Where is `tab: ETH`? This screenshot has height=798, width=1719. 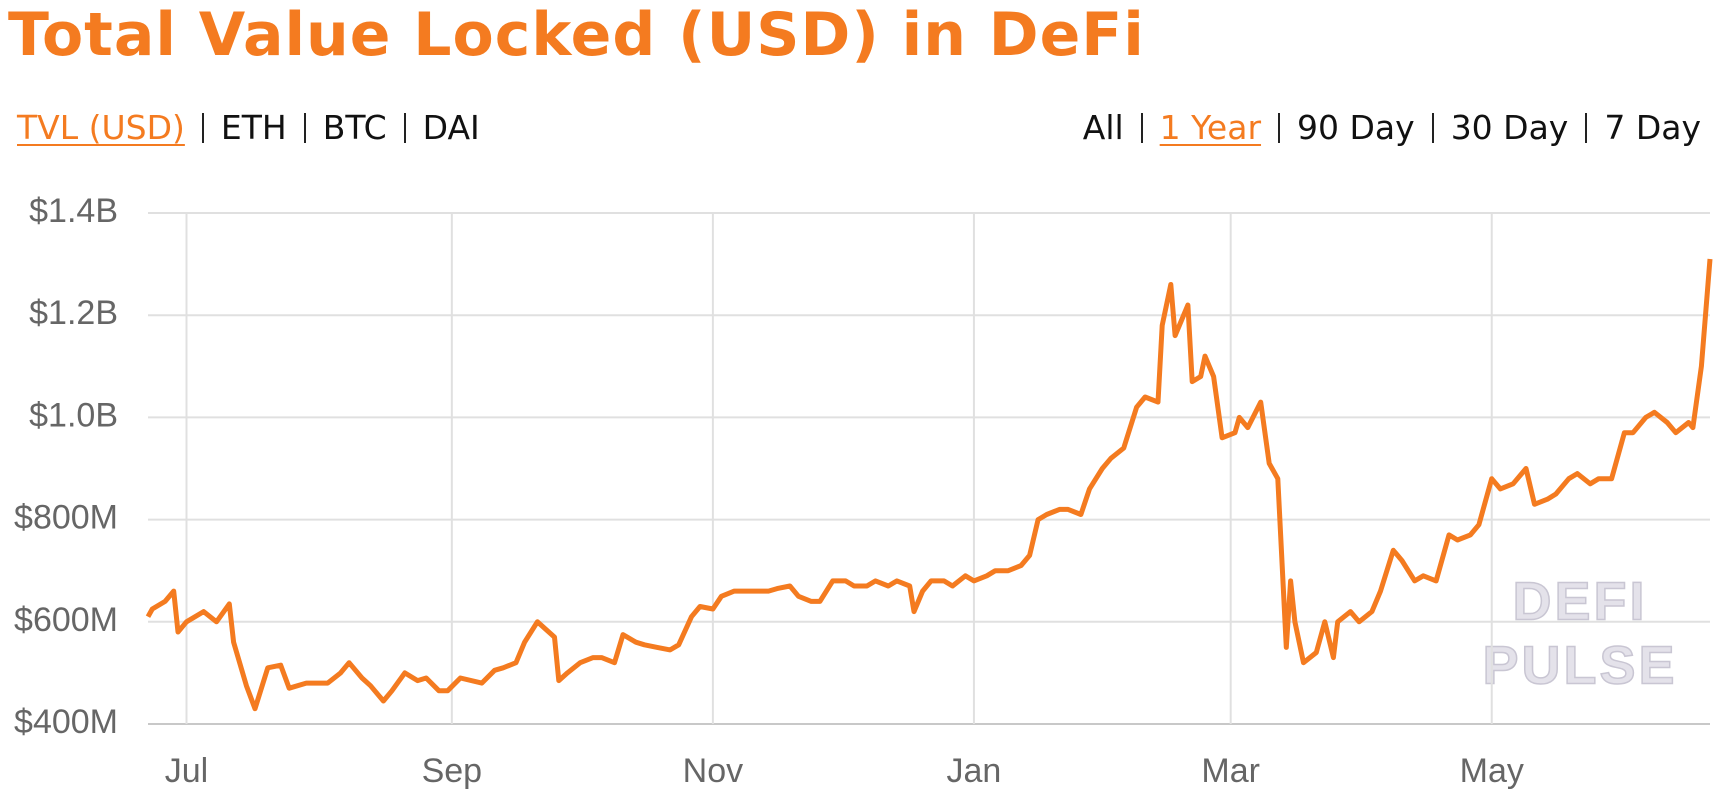 tab: ETH is located at coordinates (253, 127).